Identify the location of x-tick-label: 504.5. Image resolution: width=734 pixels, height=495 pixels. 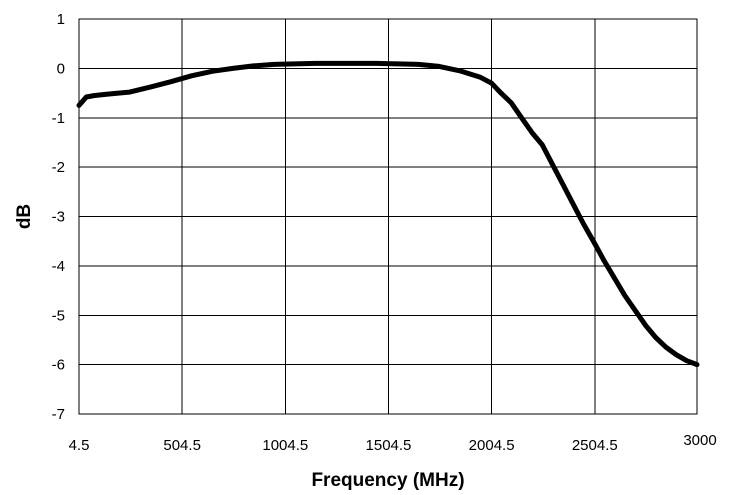
(182, 445).